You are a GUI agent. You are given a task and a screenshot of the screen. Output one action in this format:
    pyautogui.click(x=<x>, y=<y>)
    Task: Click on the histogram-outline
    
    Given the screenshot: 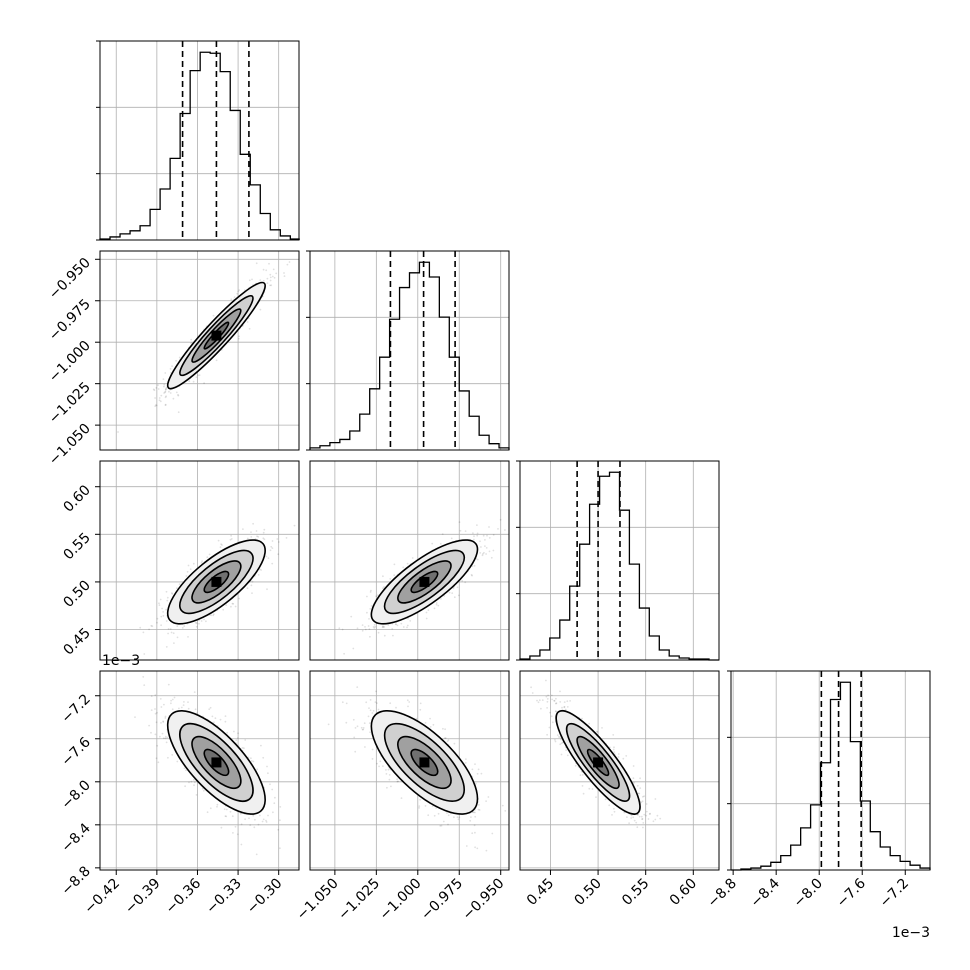 What is the action you would take?
    pyautogui.click(x=831, y=776)
    